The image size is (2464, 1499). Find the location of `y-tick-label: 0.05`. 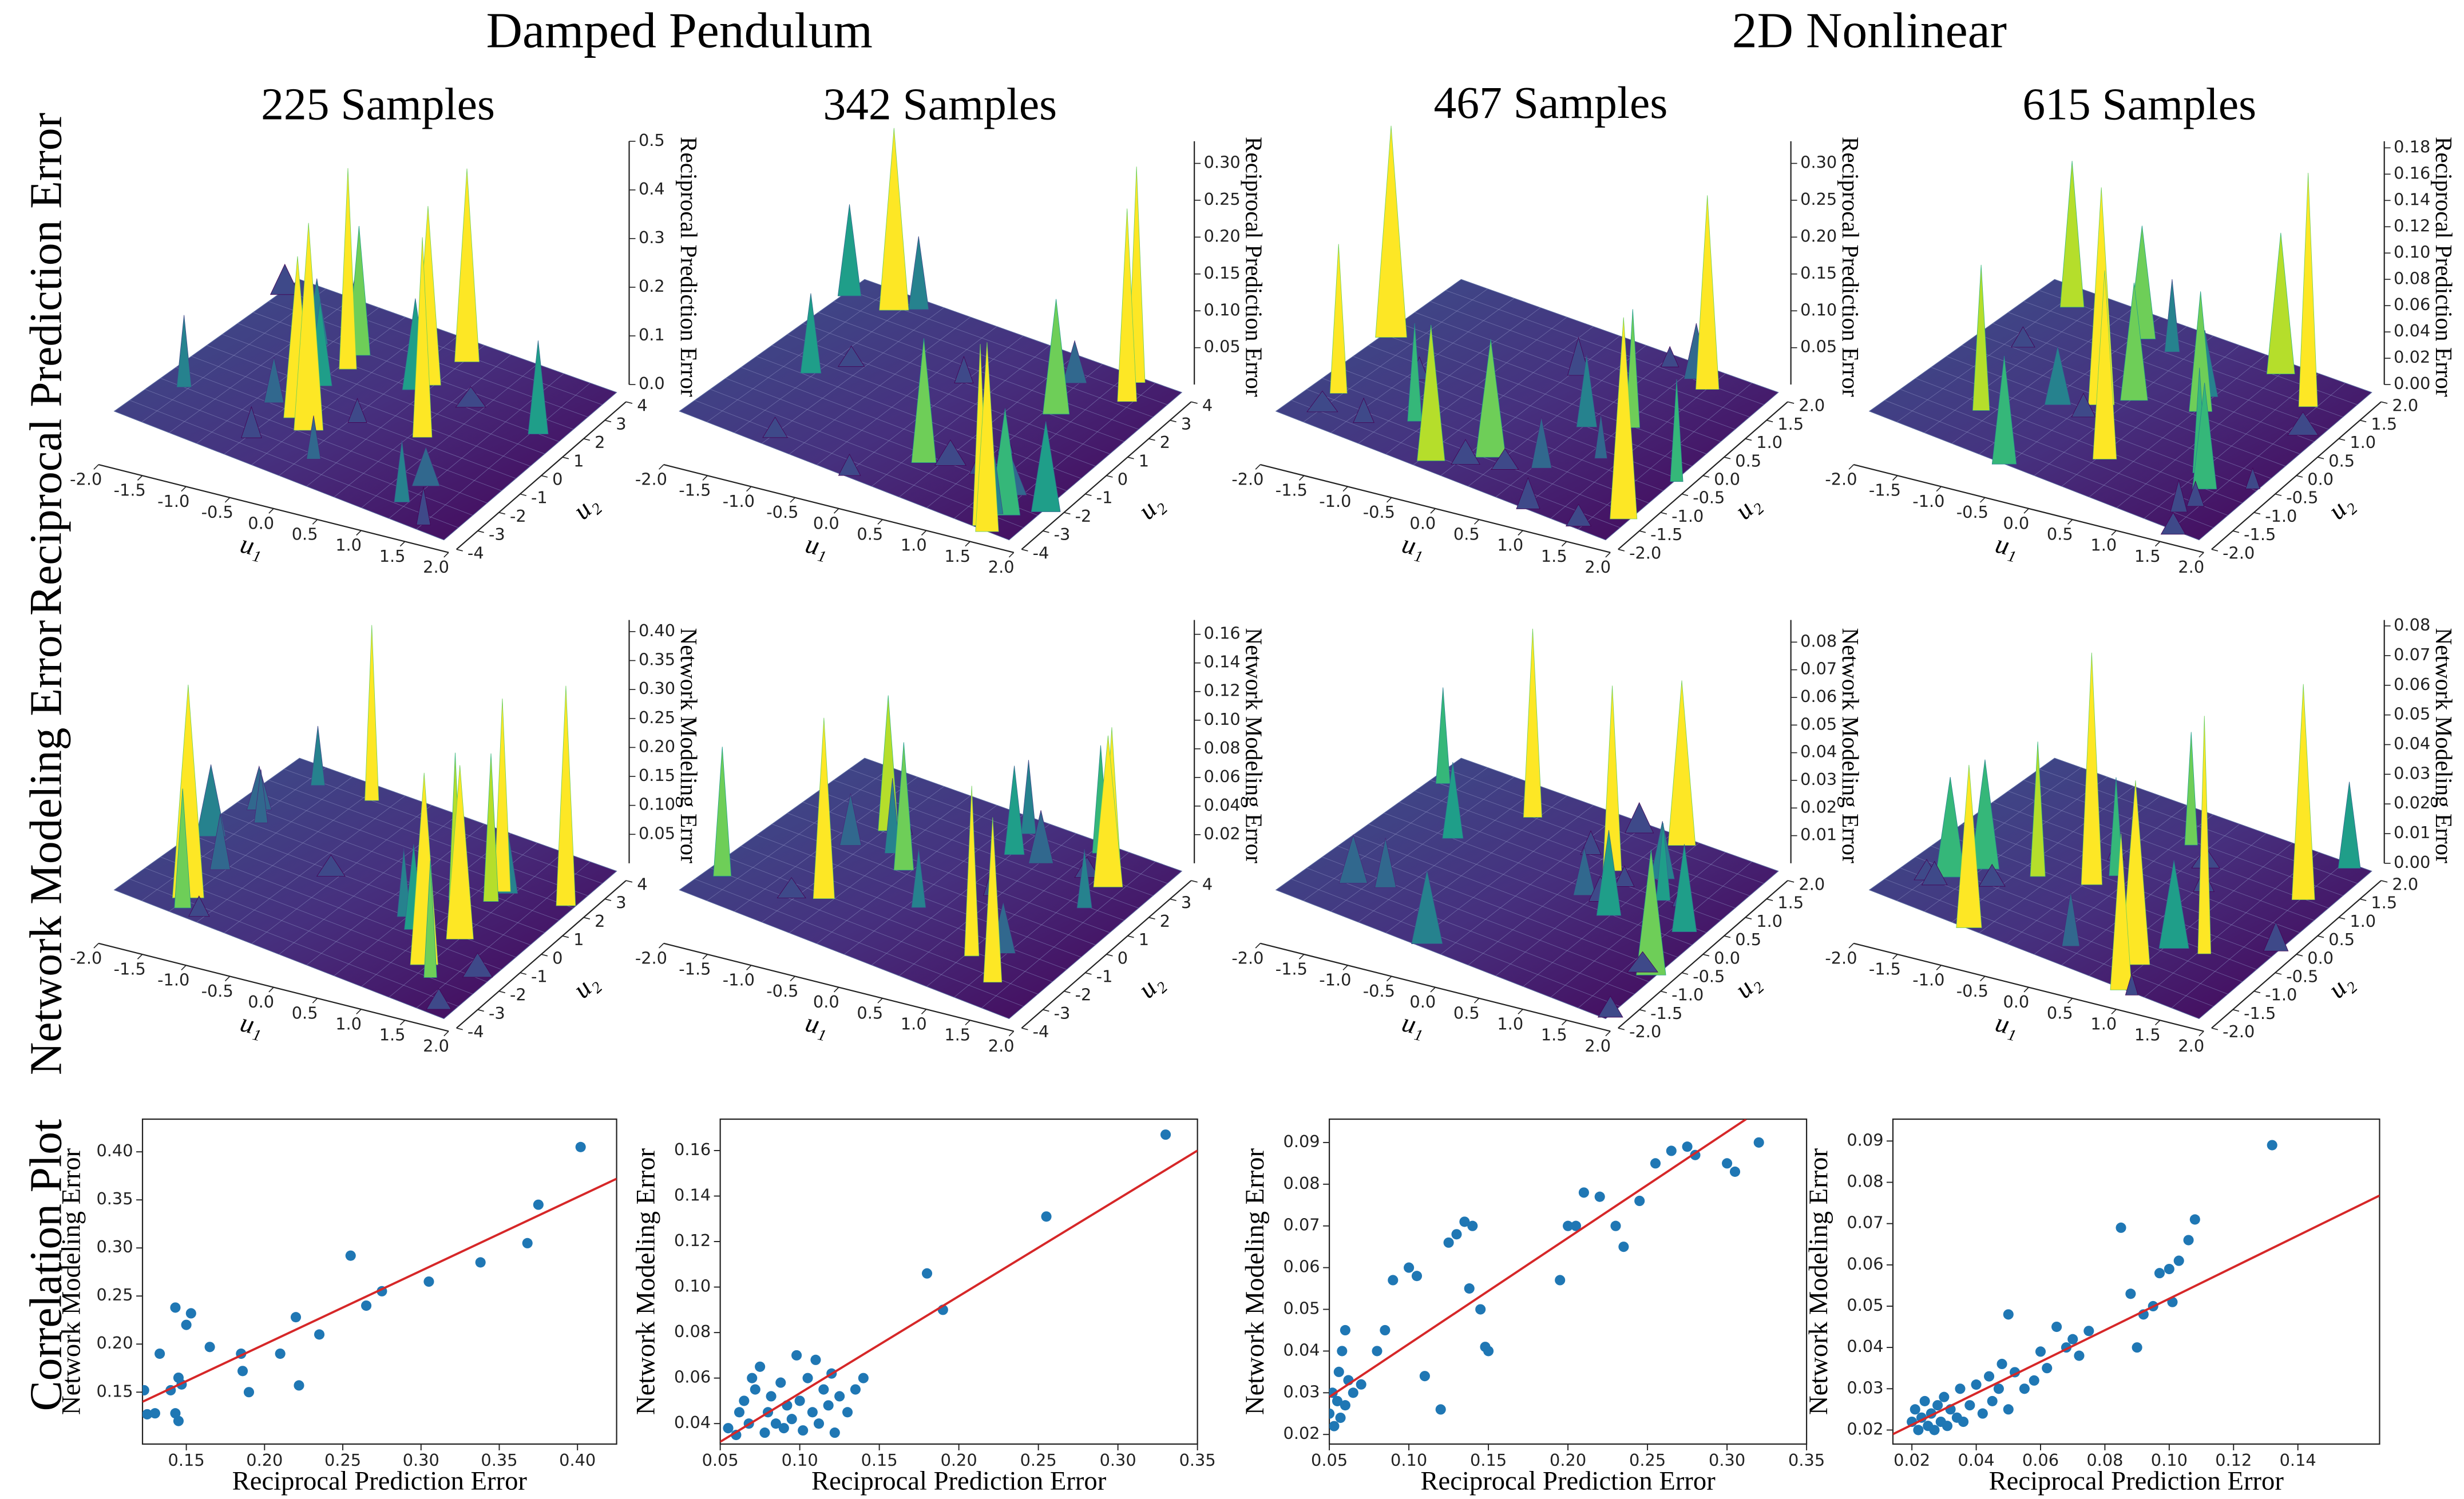

y-tick-label: 0.05 is located at coordinates (1865, 1305).